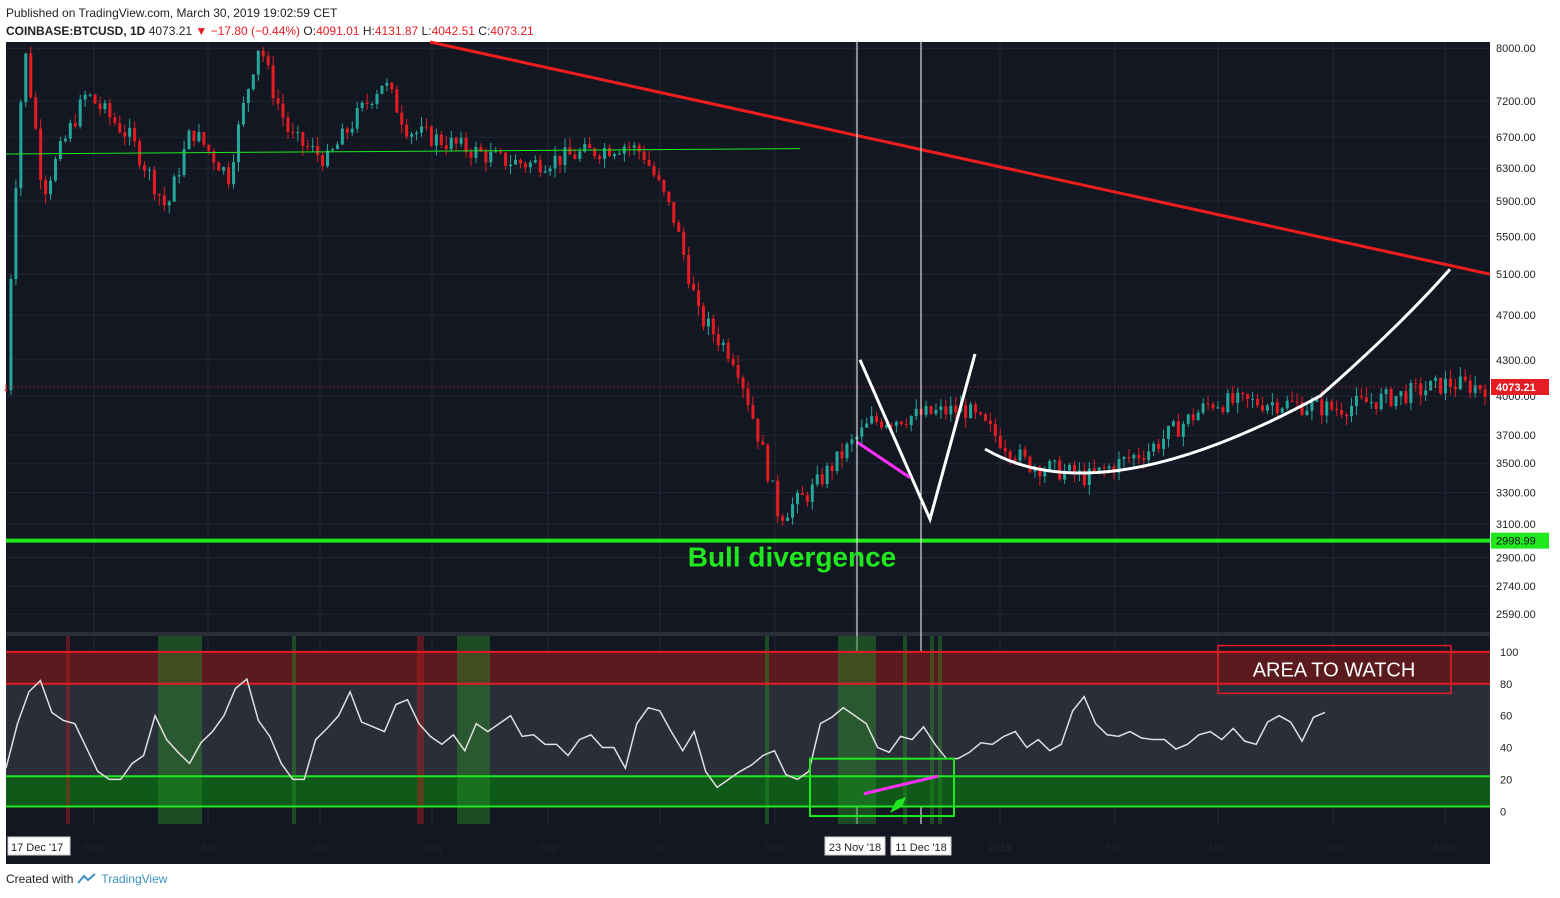  I want to click on tradingview-logo-icon, so click(87, 878).